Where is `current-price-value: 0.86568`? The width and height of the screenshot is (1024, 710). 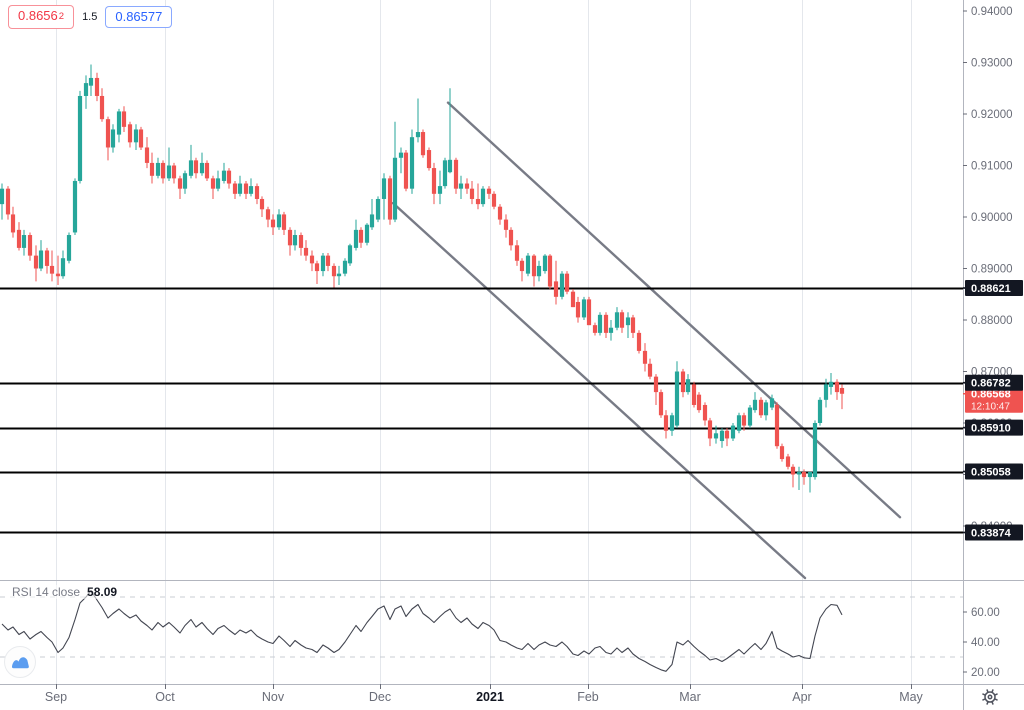 current-price-value: 0.86568 is located at coordinates (991, 395).